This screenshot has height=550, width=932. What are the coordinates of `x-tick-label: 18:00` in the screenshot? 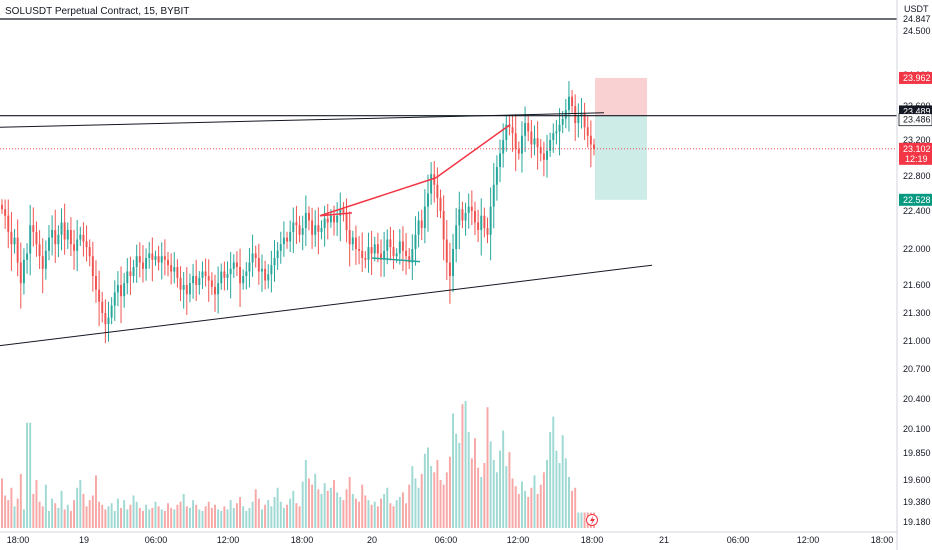 It's located at (592, 540).